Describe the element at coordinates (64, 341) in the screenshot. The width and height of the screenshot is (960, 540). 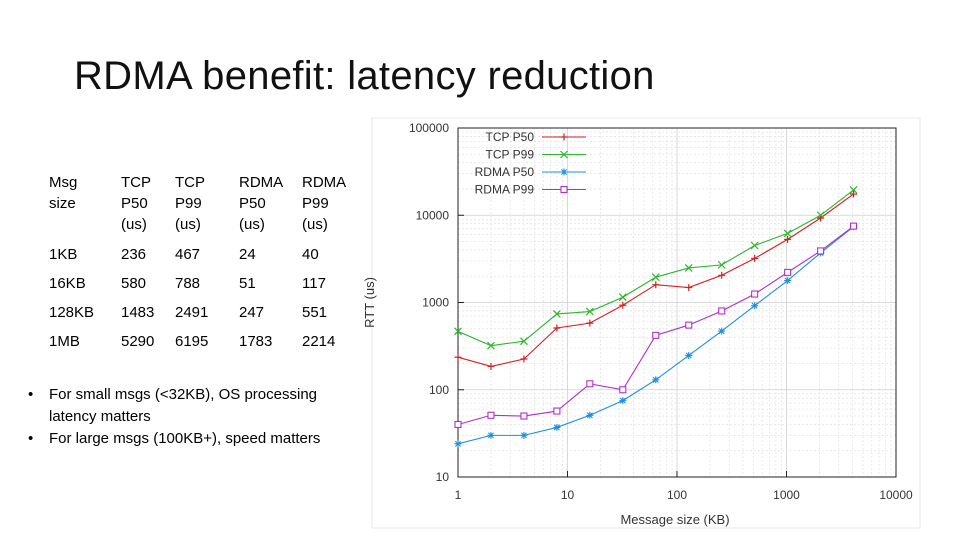
I see `cell-msg-size: 1MB` at that location.